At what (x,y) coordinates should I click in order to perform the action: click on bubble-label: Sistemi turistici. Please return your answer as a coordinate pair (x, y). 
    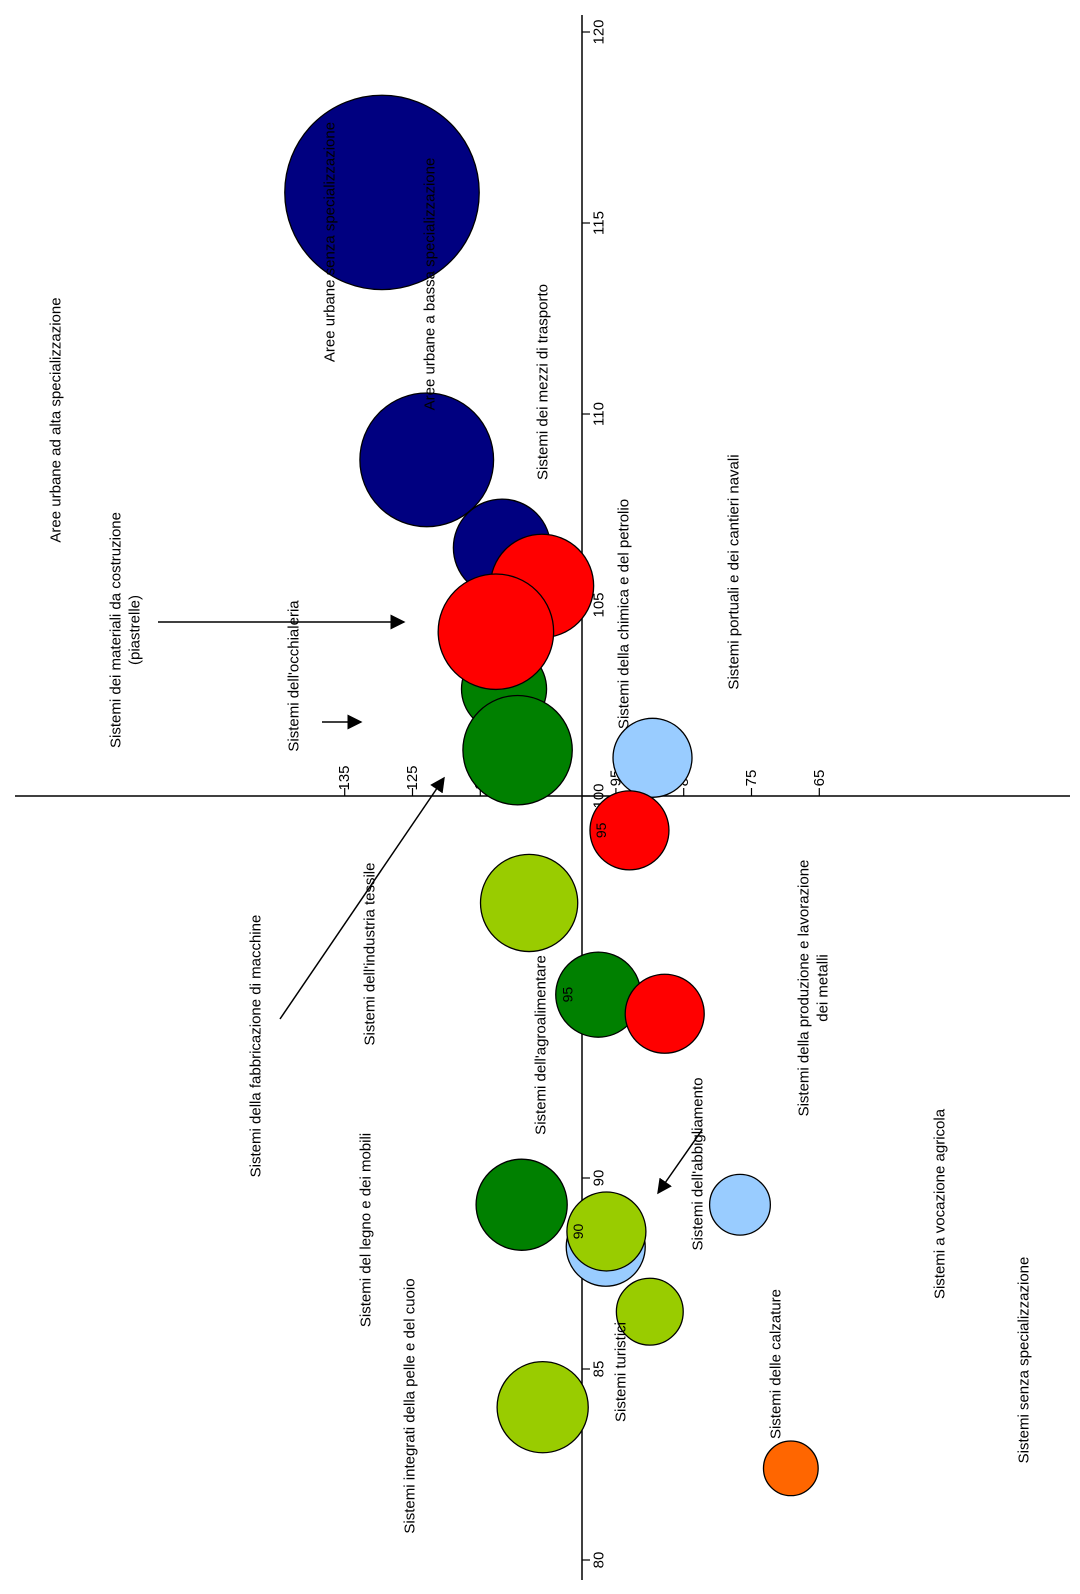
    Looking at the image, I should click on (621, 1372).